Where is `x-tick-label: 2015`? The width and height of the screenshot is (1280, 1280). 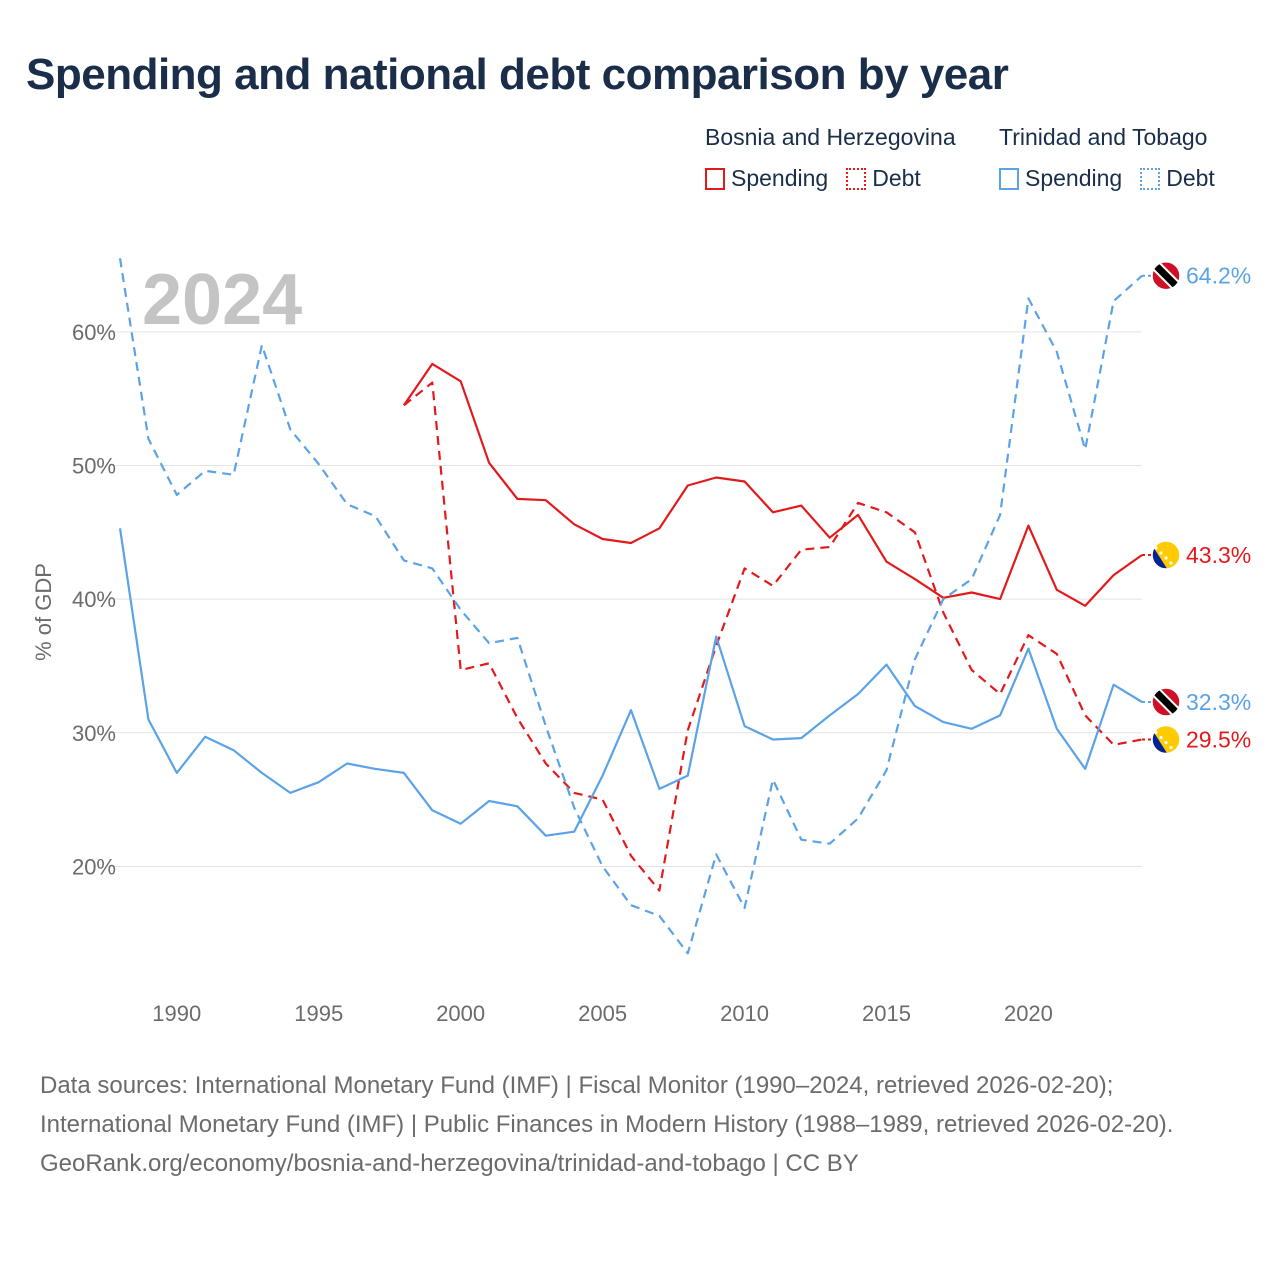
x-tick-label: 2015 is located at coordinates (886, 1013).